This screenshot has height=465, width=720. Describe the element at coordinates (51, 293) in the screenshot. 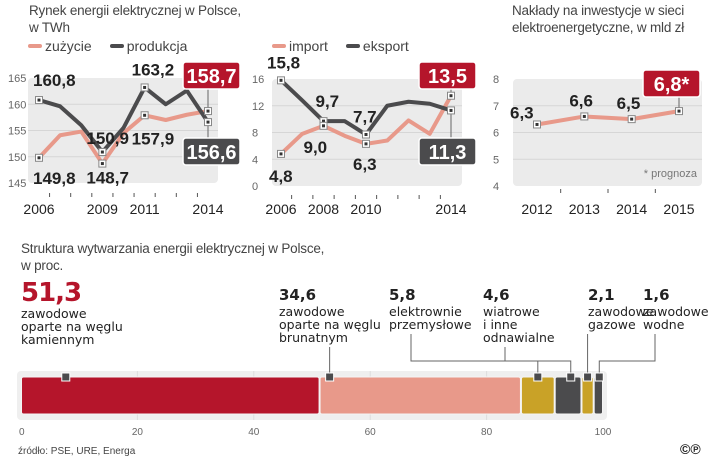

I see `segment-value: 51,3` at that location.